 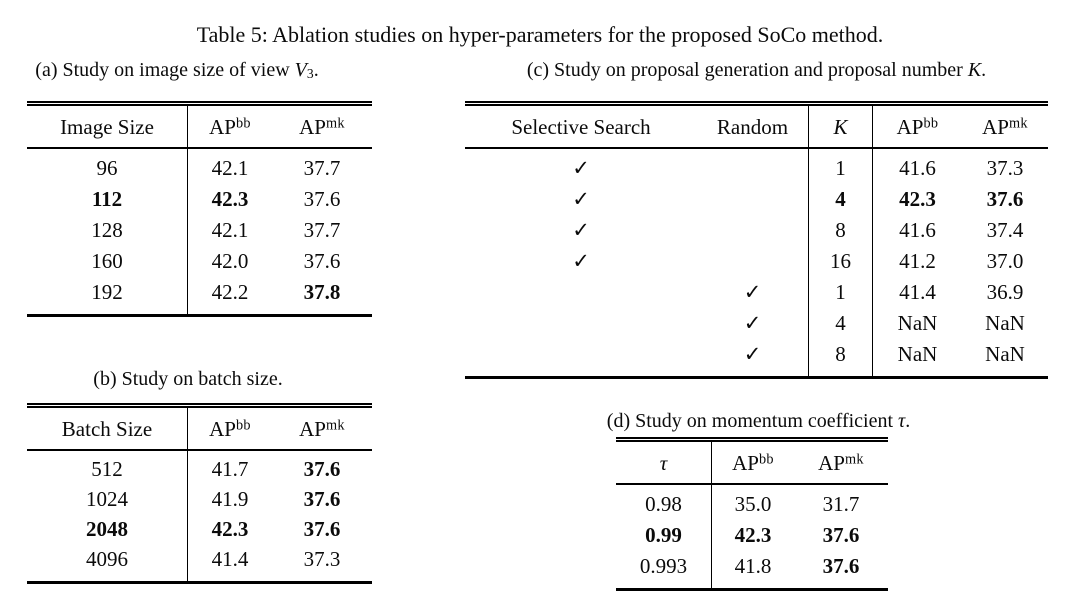 I want to click on table-row: 512 41.7 37.6, so click(x=199, y=467).